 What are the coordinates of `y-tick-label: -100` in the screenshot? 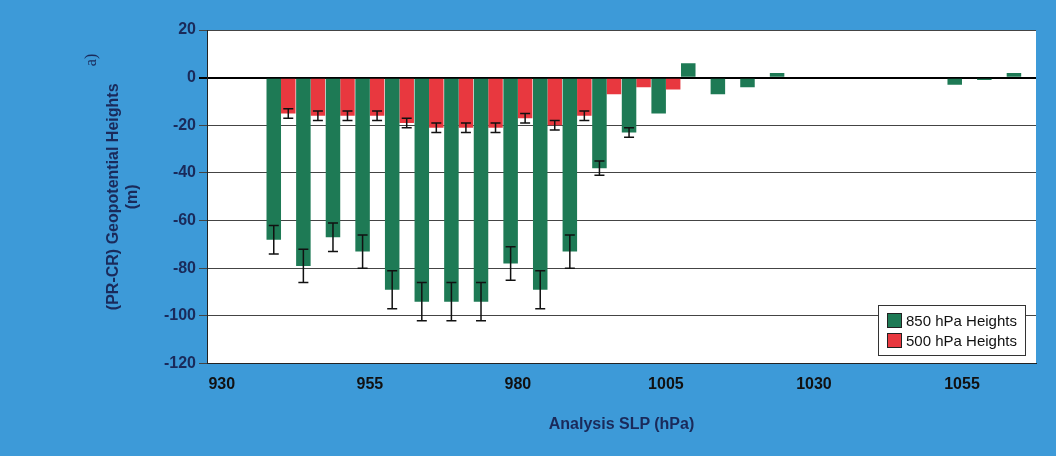 It's located at (180, 315).